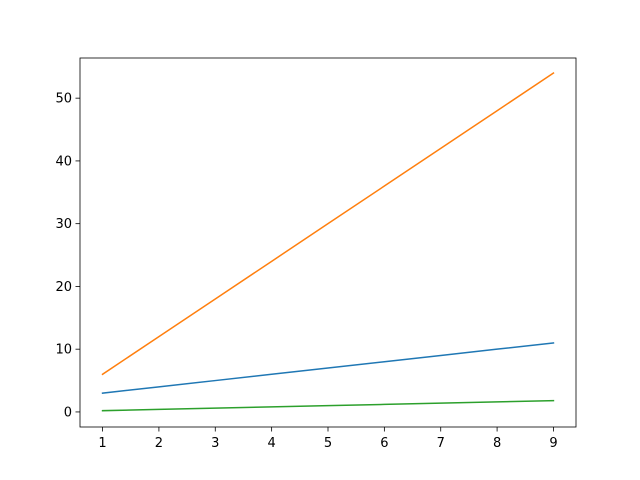  What do you see at coordinates (441, 443) in the screenshot?
I see `x-tick-label: 7` at bounding box center [441, 443].